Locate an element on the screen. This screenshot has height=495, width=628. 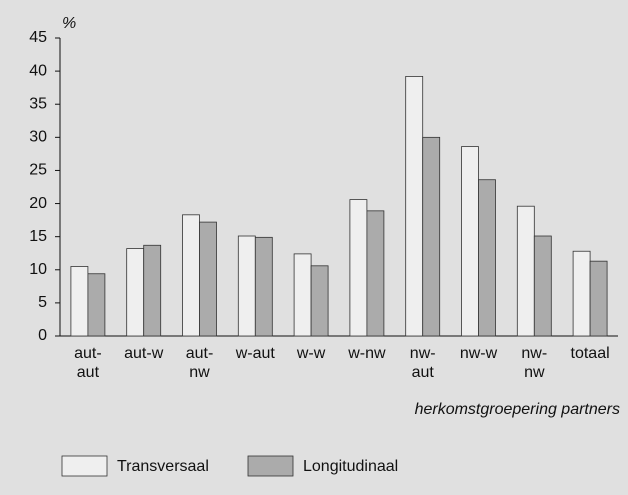
x-axis-label: herkomstgroepering partners is located at coordinates (517, 409).